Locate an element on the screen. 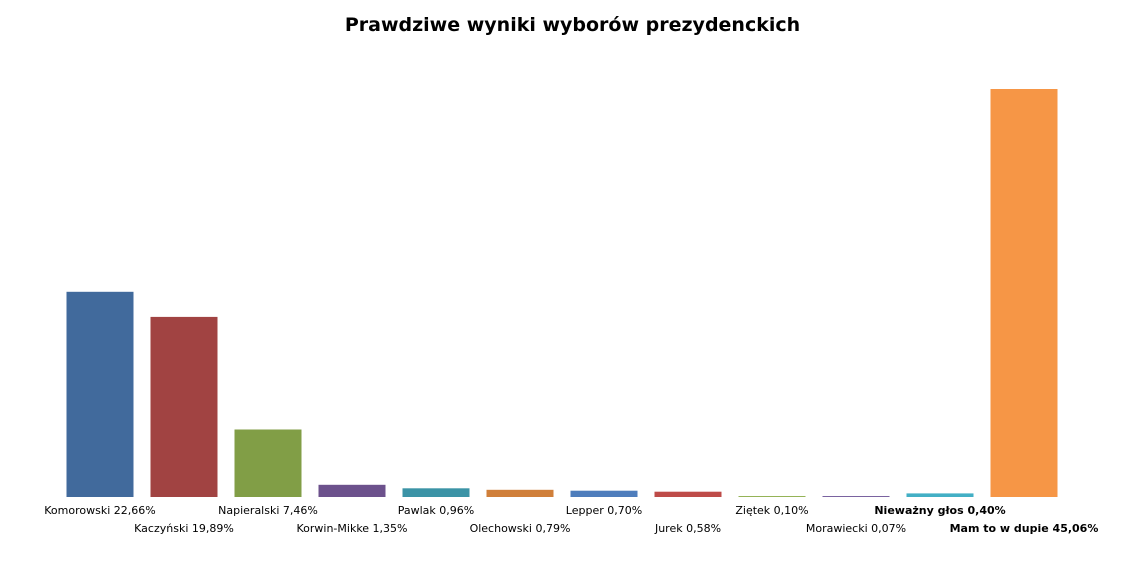 The image size is (1145, 575). bar-label-11: Nieważny głos 0,40% is located at coordinates (939, 510).